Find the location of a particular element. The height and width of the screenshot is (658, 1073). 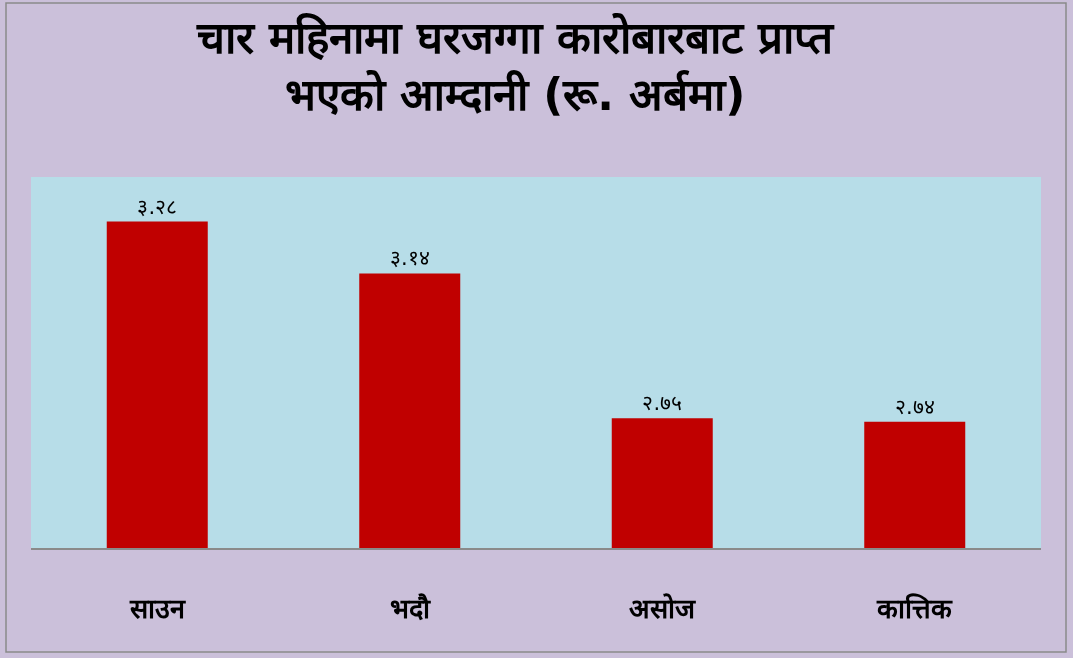

data-label: २.७५ is located at coordinates (662, 403).